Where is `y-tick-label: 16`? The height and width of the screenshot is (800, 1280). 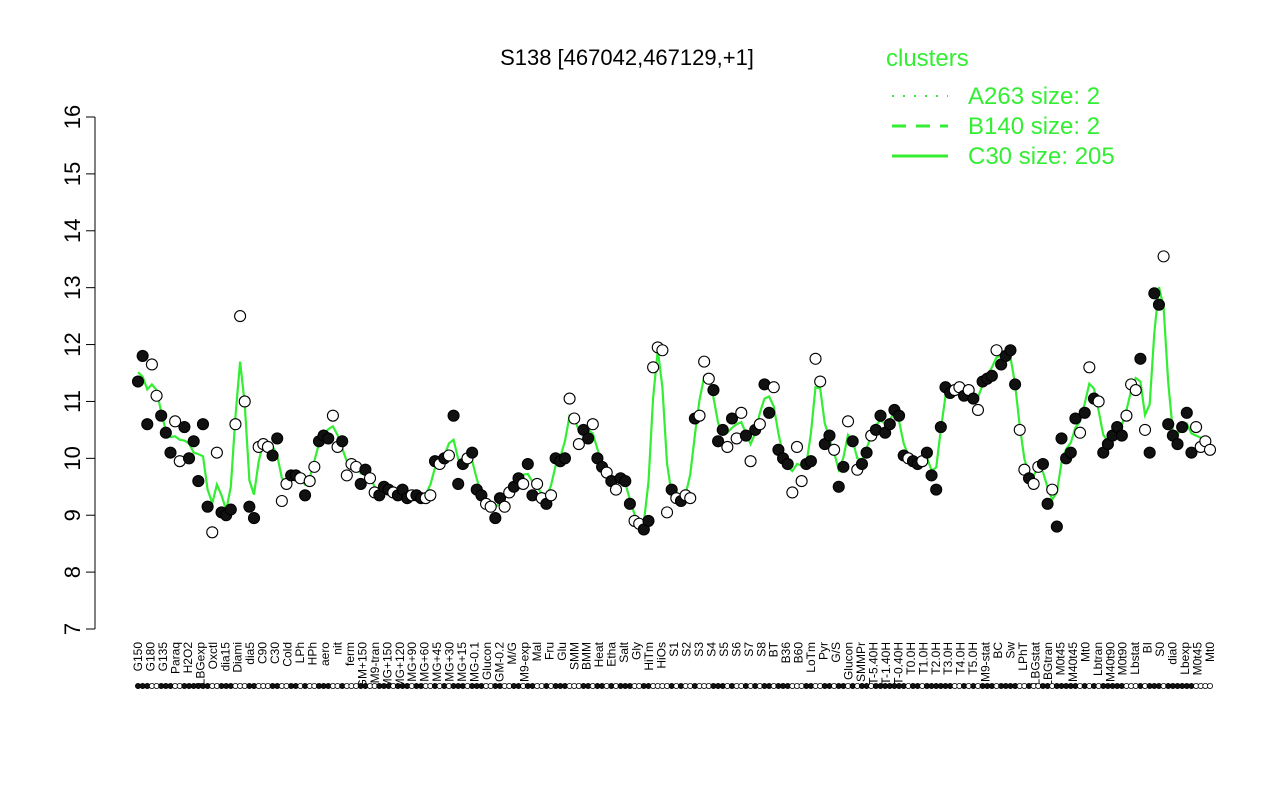 y-tick-label: 16 is located at coordinates (72, 117).